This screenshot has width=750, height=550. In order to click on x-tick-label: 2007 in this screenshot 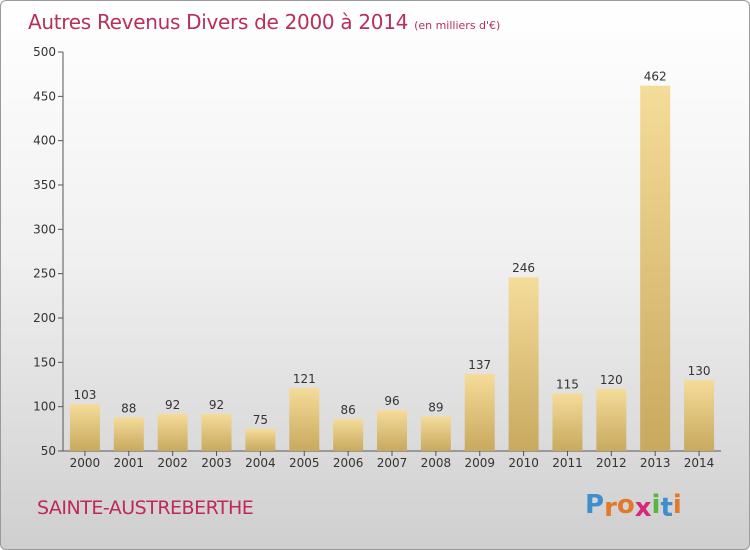, I will do `click(392, 463)`.